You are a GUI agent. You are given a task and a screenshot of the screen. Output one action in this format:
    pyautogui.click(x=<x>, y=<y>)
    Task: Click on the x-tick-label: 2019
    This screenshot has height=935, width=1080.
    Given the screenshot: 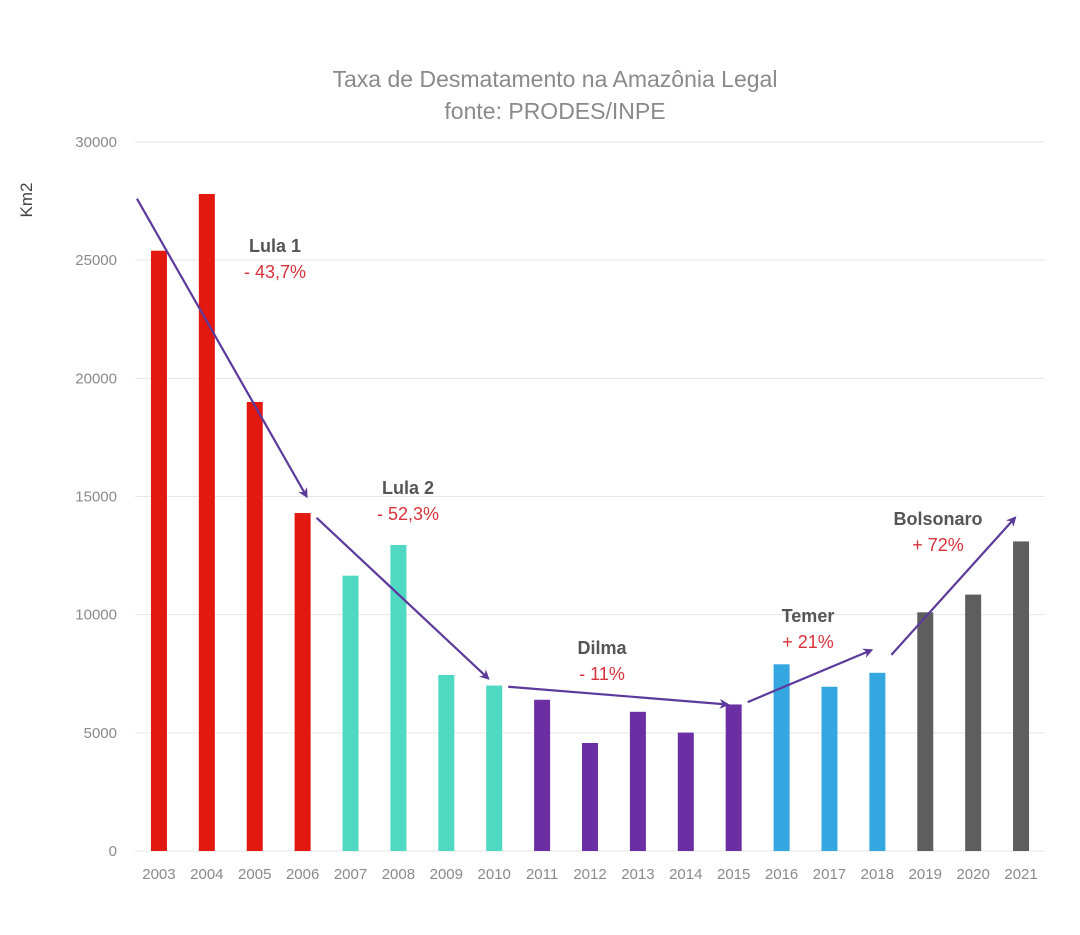 What is the action you would take?
    pyautogui.click(x=925, y=874)
    